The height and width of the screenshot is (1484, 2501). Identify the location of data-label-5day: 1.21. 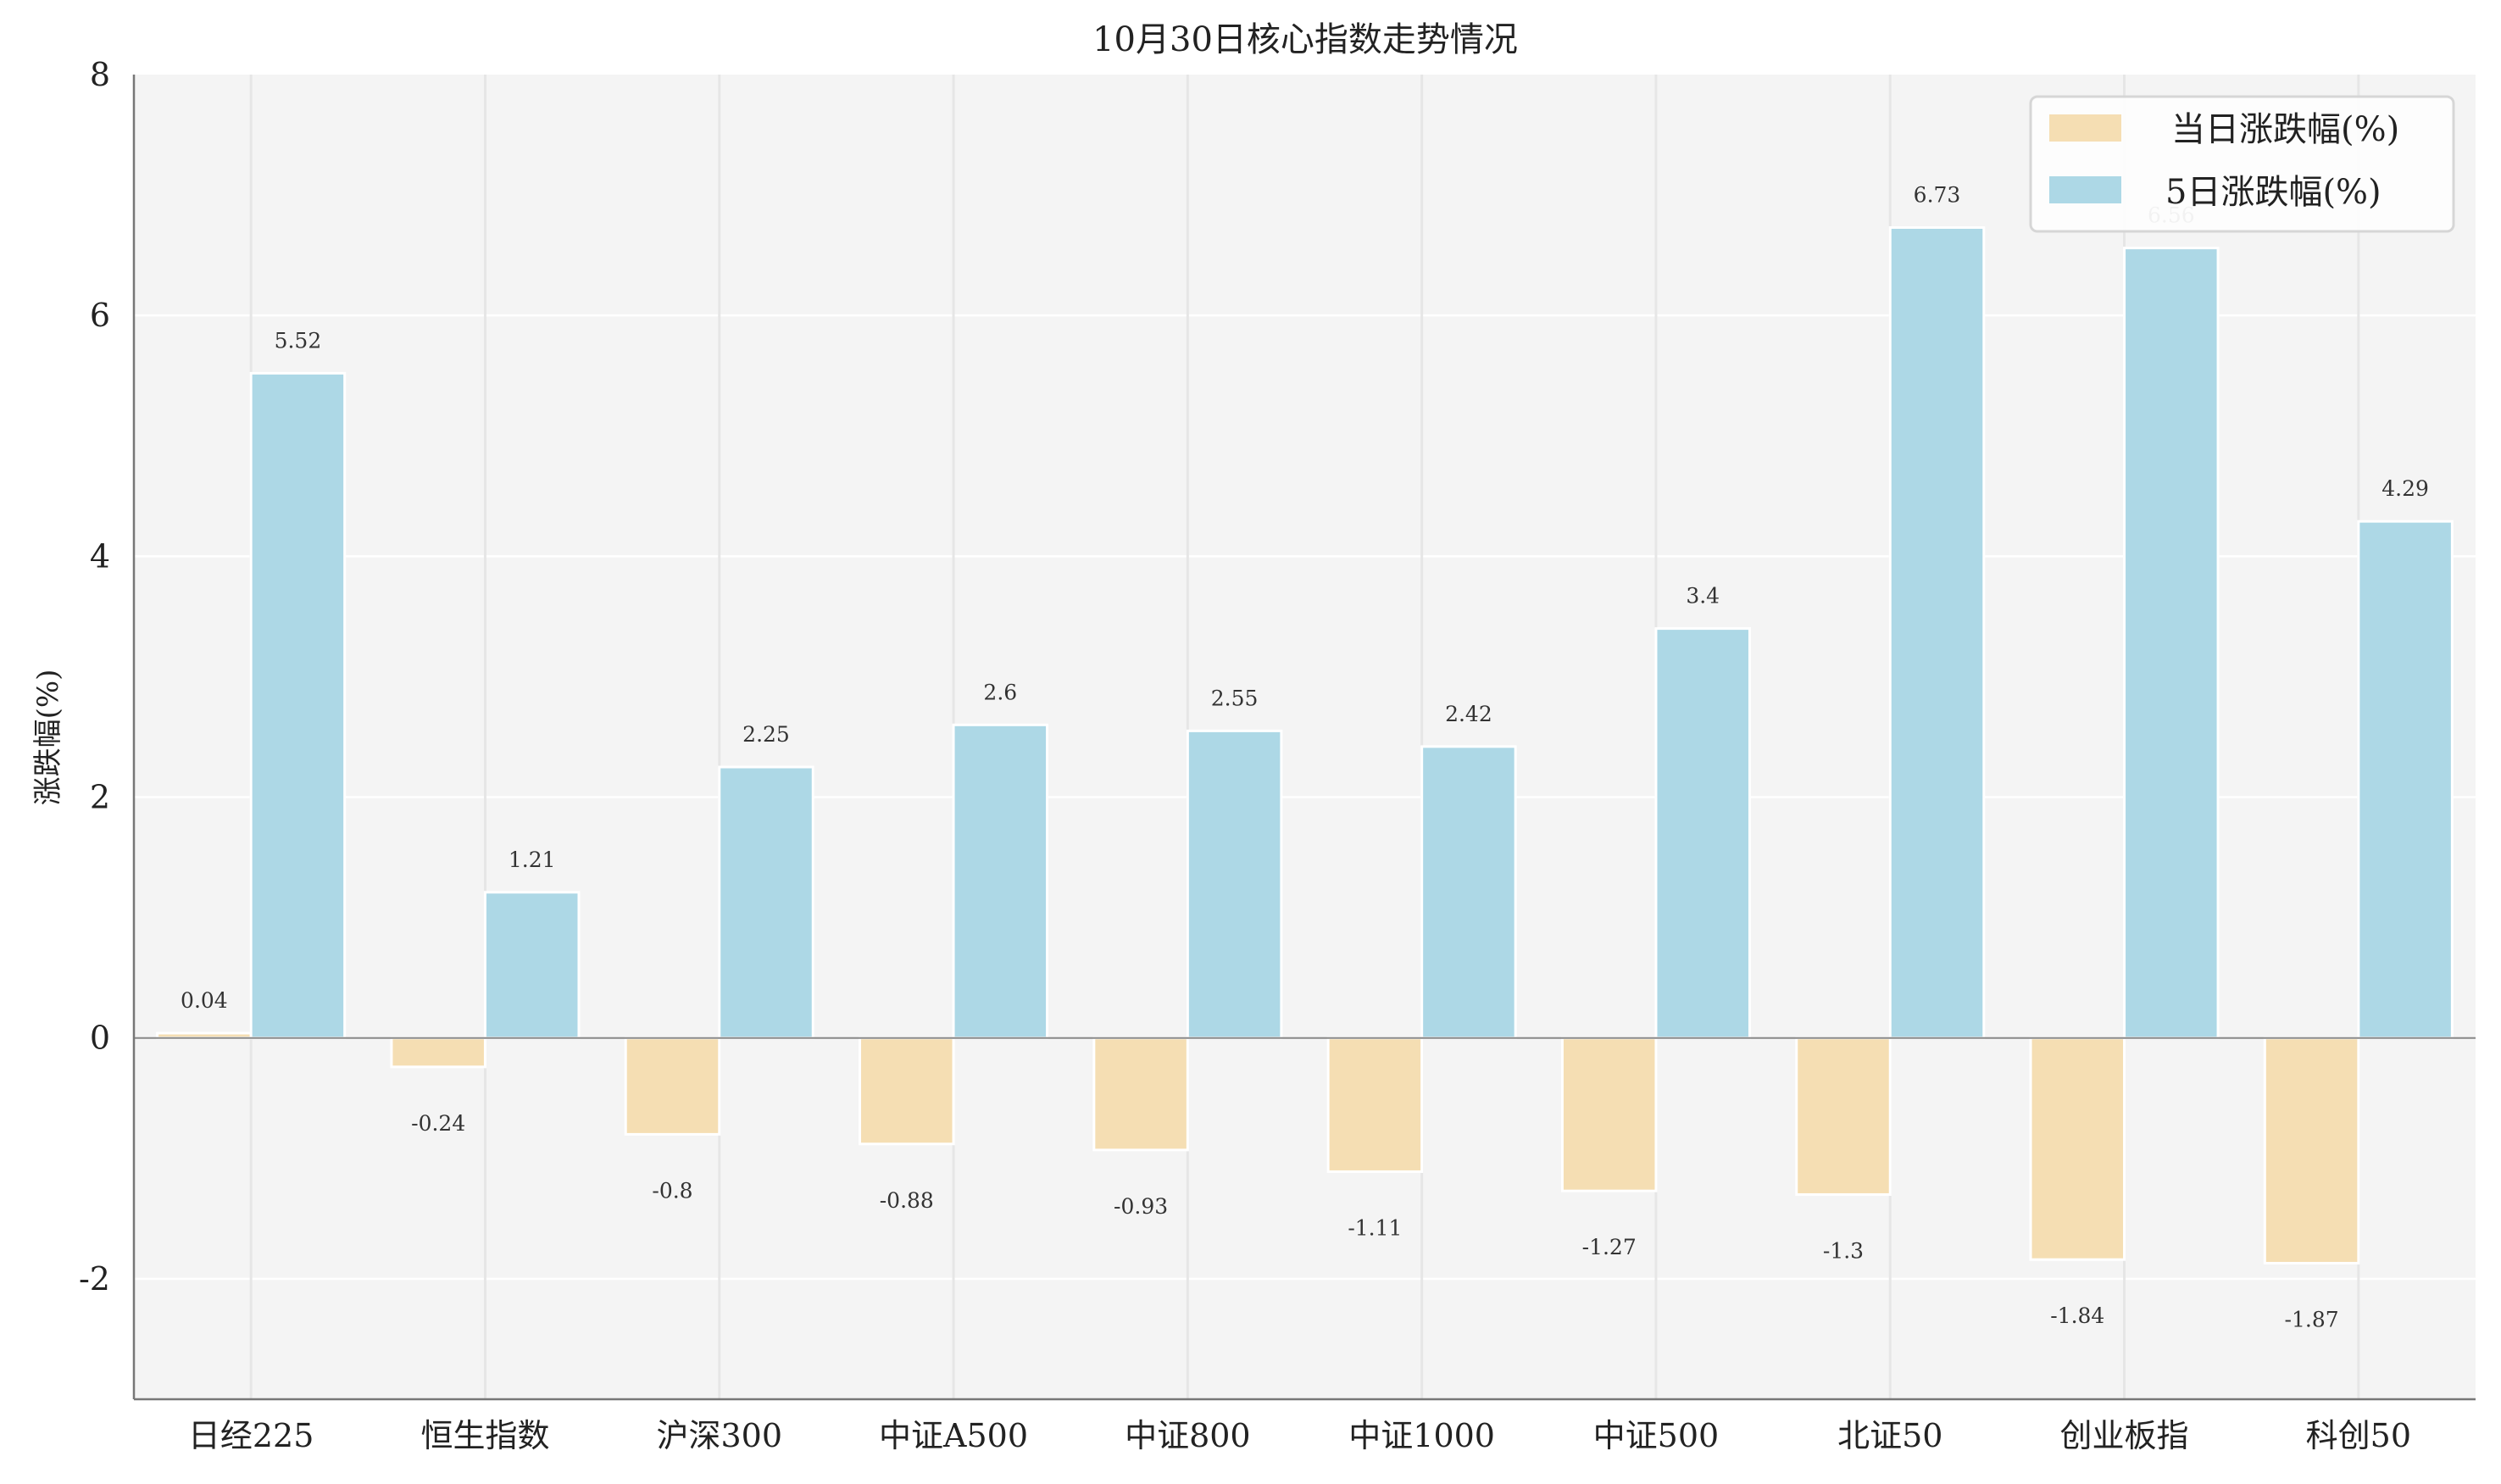
(532, 860).